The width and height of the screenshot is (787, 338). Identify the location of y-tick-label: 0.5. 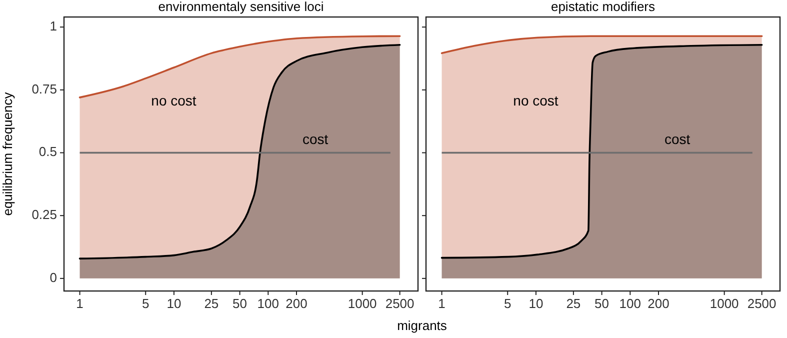
(47, 152).